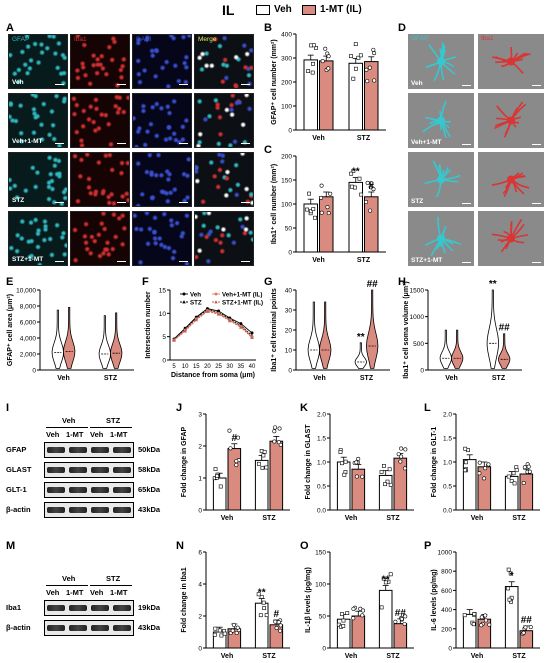 The image size is (550, 663). Describe the element at coordinates (241, 367) in the screenshot. I see `x-tick-label: 35` at that location.